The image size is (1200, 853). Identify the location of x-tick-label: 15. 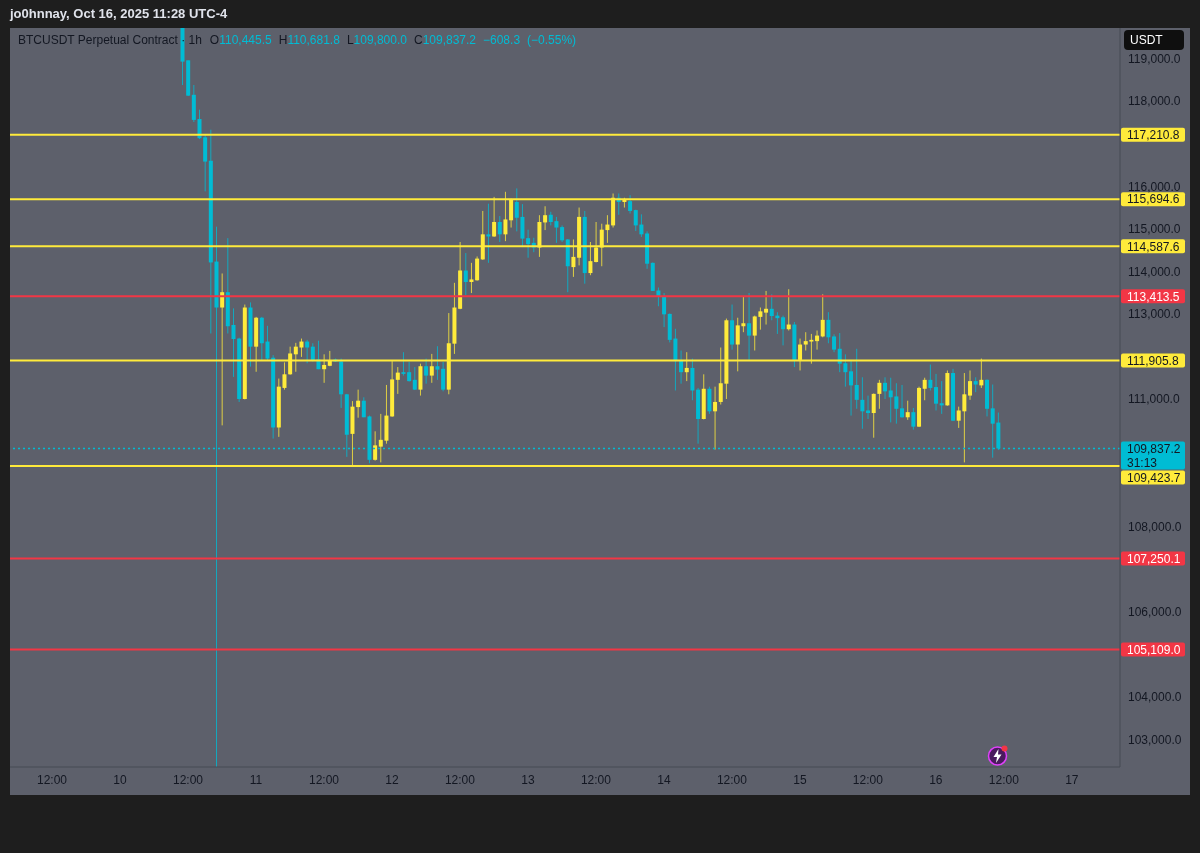
(800, 779).